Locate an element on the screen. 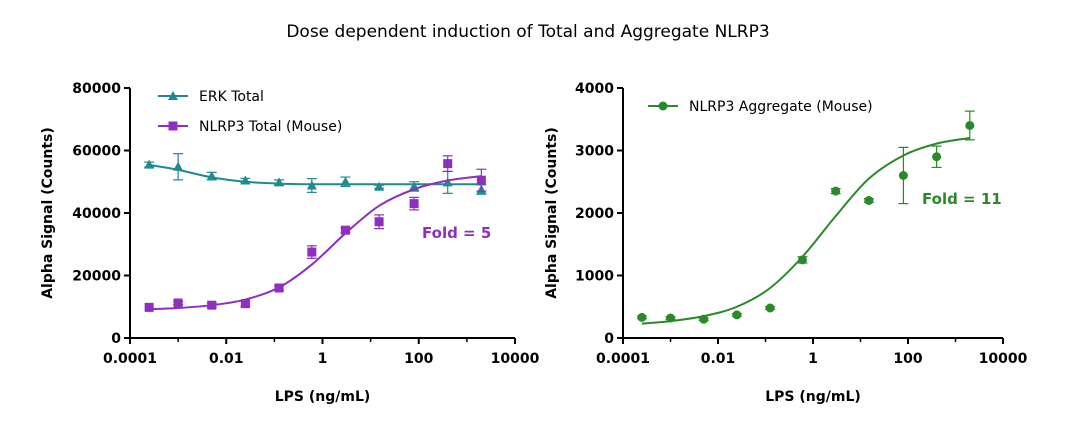  fold-annotation: Fold = 5 is located at coordinates (456, 233).